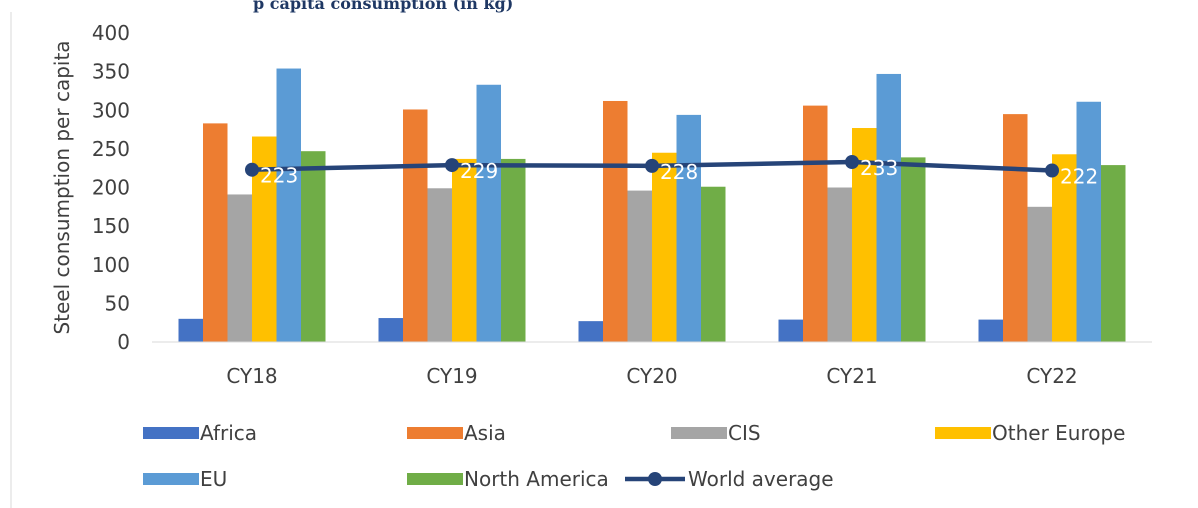 This screenshot has width=1198, height=508. What do you see at coordinates (213, 479) in the screenshot?
I see `legend-label: EU` at bounding box center [213, 479].